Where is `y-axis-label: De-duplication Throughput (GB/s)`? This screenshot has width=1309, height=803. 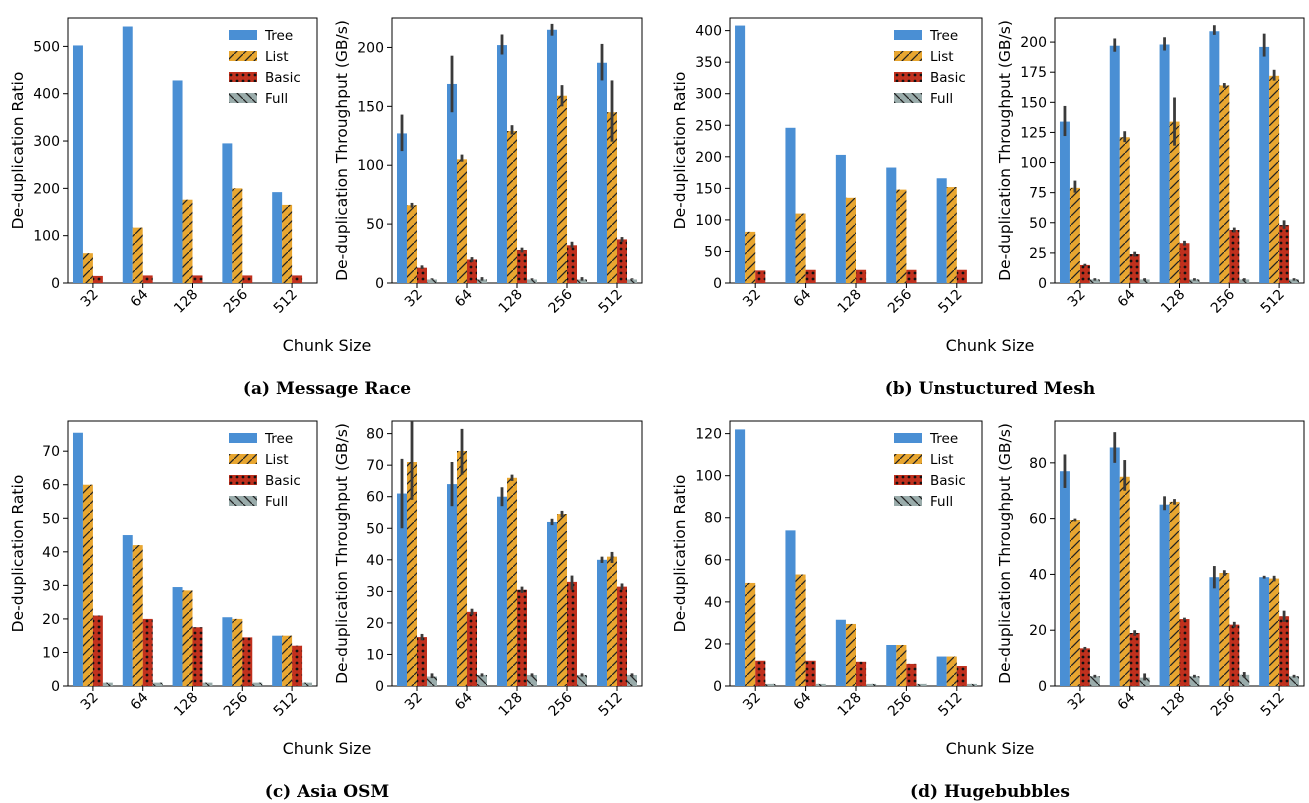
y-axis-label: De-duplication Throughput (GB/s) is located at coordinates (342, 150).